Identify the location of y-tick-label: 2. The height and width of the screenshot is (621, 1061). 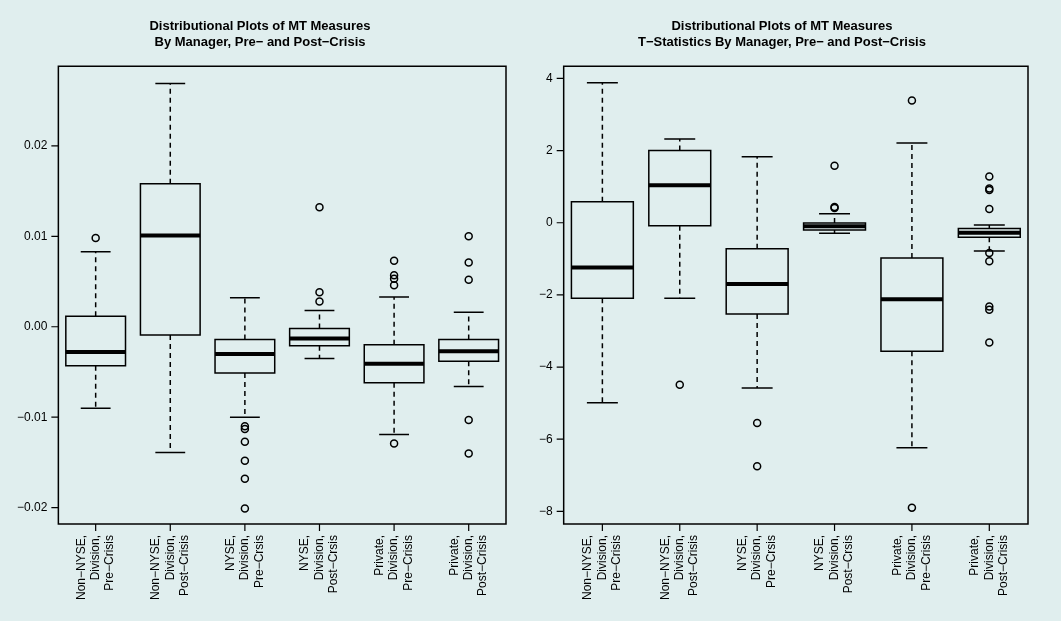
(549, 149).